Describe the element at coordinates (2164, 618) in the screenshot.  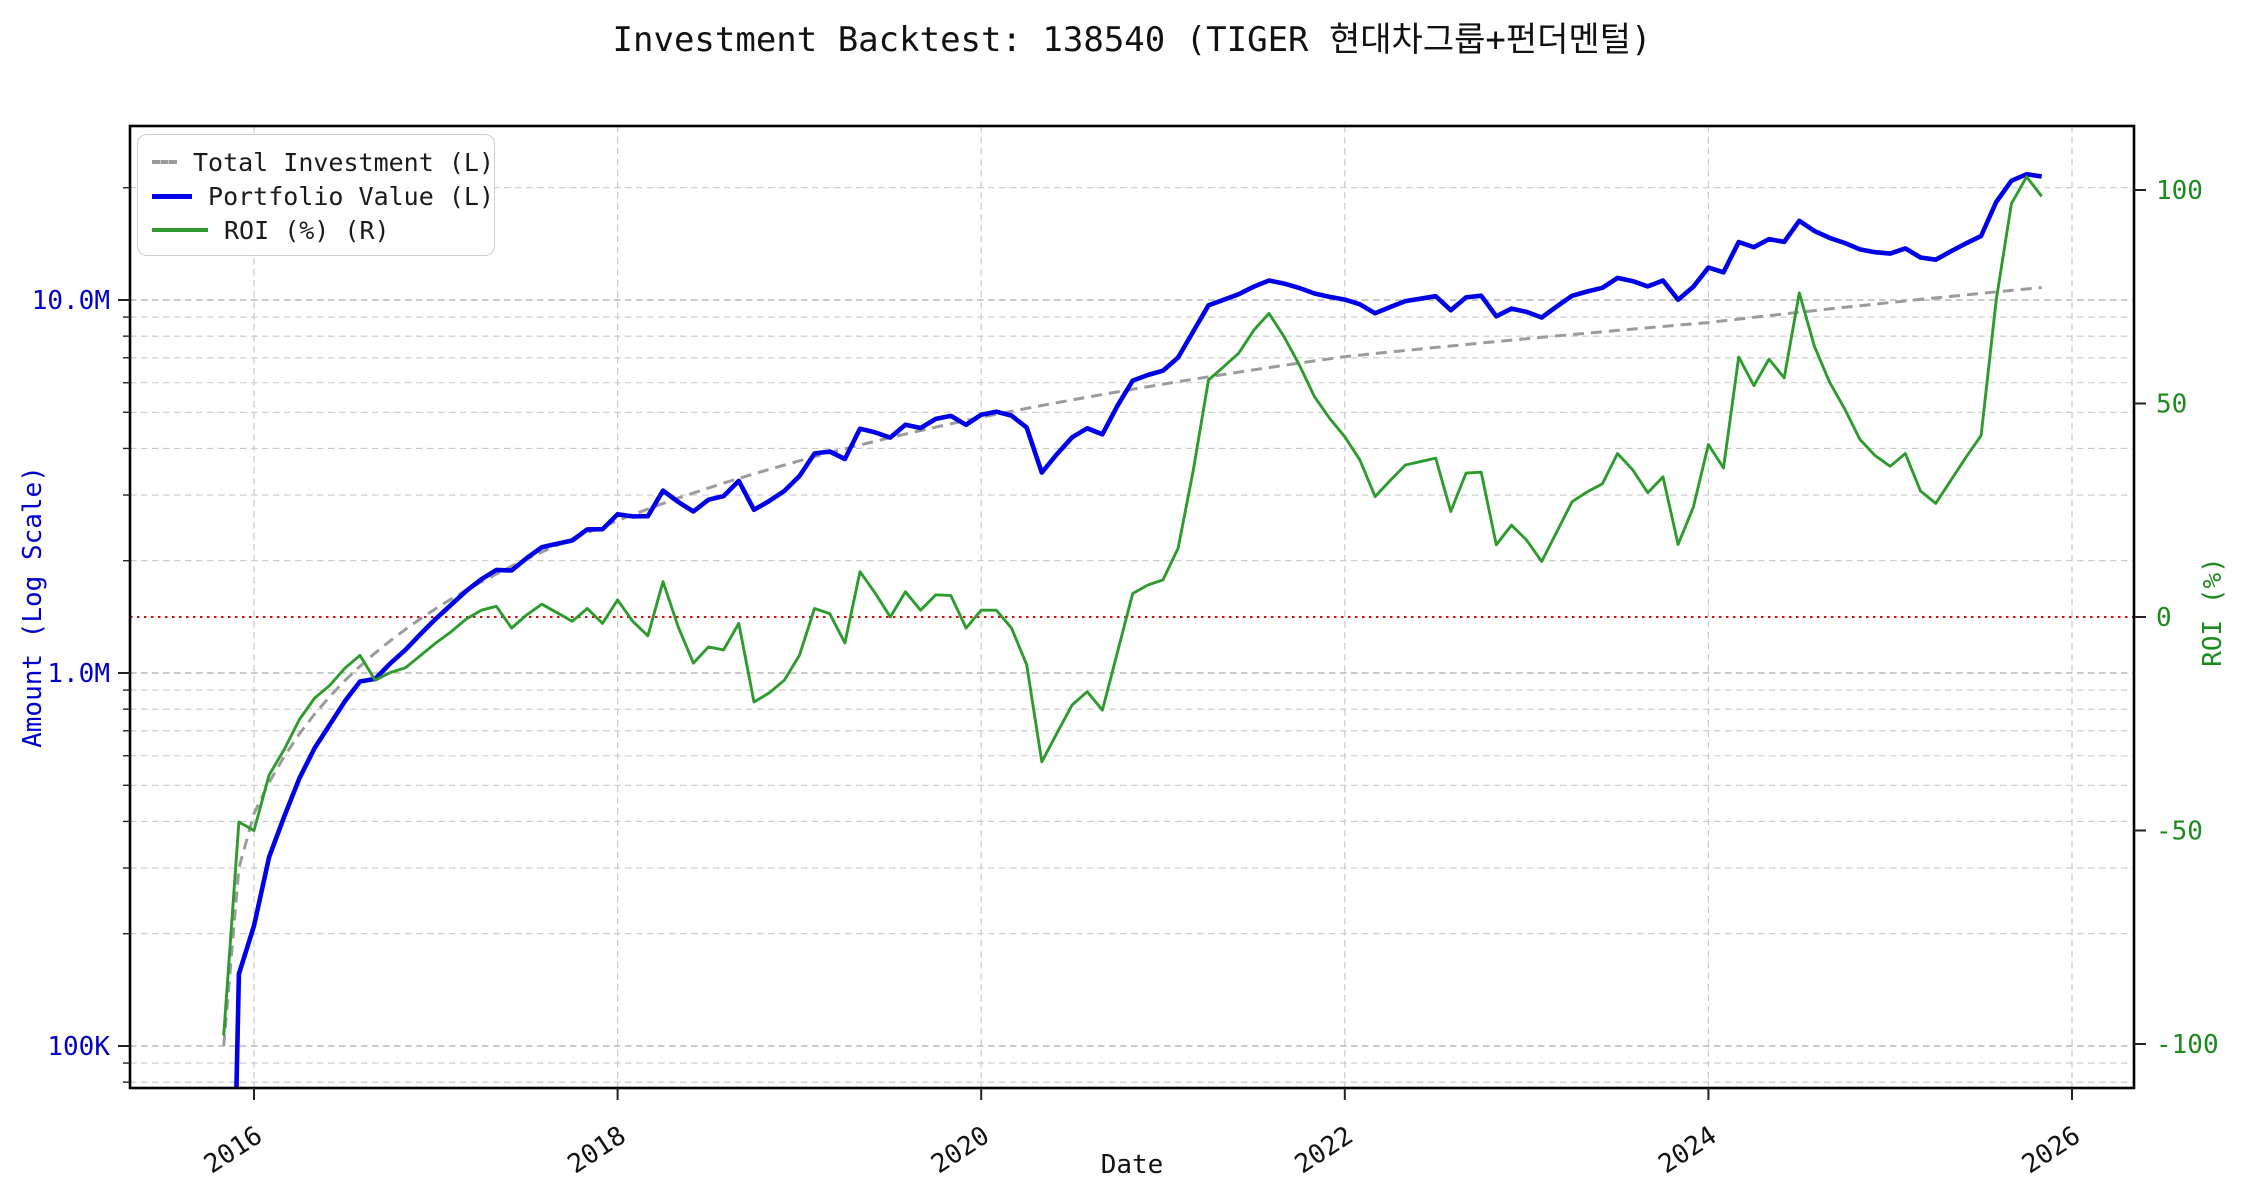
I see `right-tick-label: 0` at that location.